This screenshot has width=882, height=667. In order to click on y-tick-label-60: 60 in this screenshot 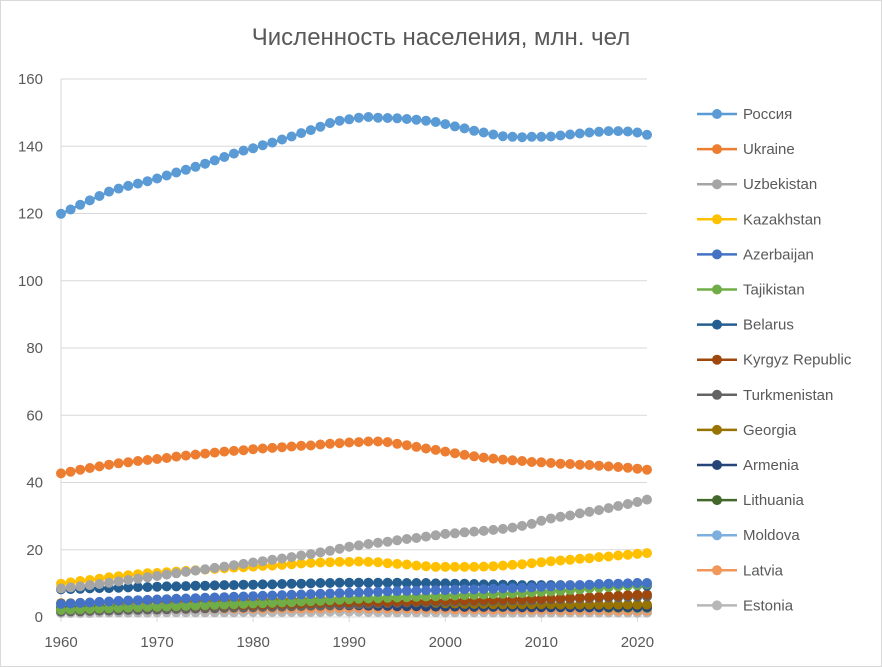, I will do `click(34, 415)`.